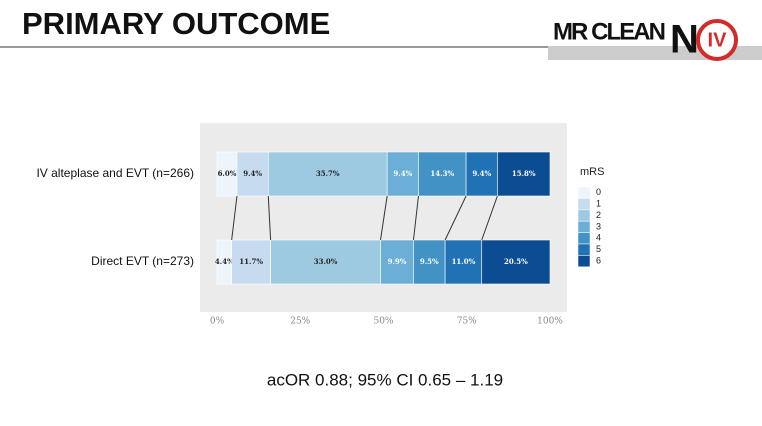  Describe the element at coordinates (592, 172) in the screenshot. I see `legend-title: mRS` at that location.